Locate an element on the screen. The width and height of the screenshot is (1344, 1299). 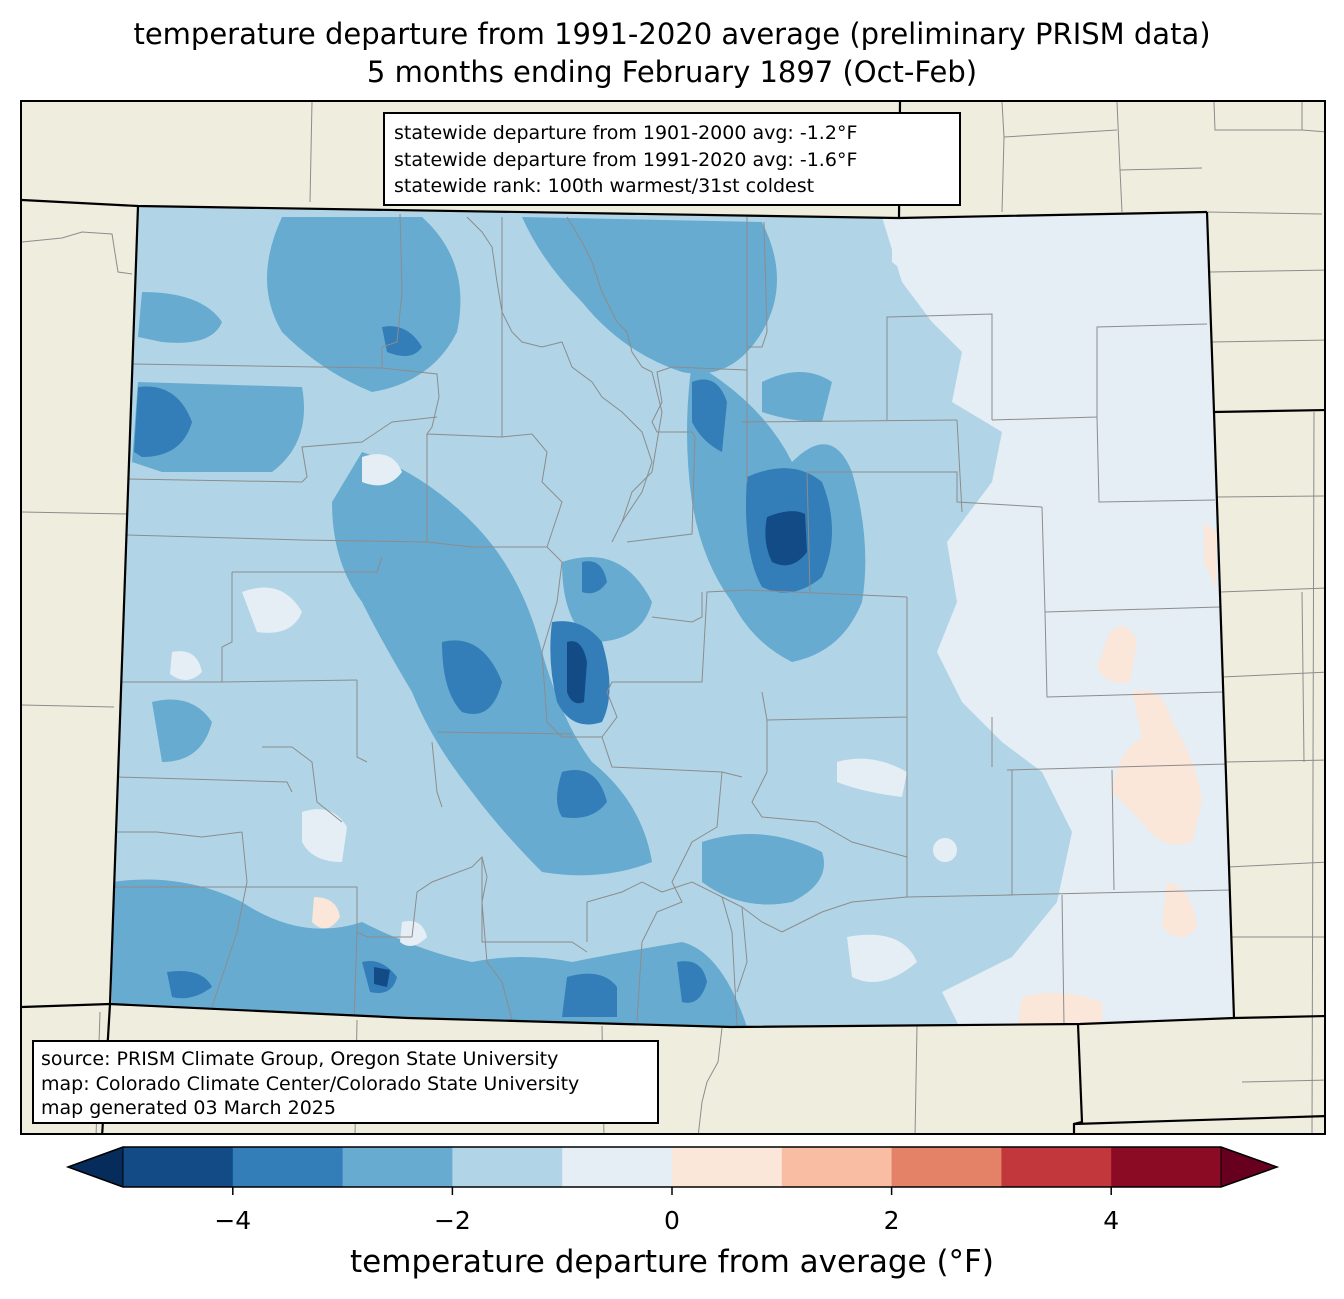
colorbar-label: temperature departure from average (°F) is located at coordinates (672, 1262).